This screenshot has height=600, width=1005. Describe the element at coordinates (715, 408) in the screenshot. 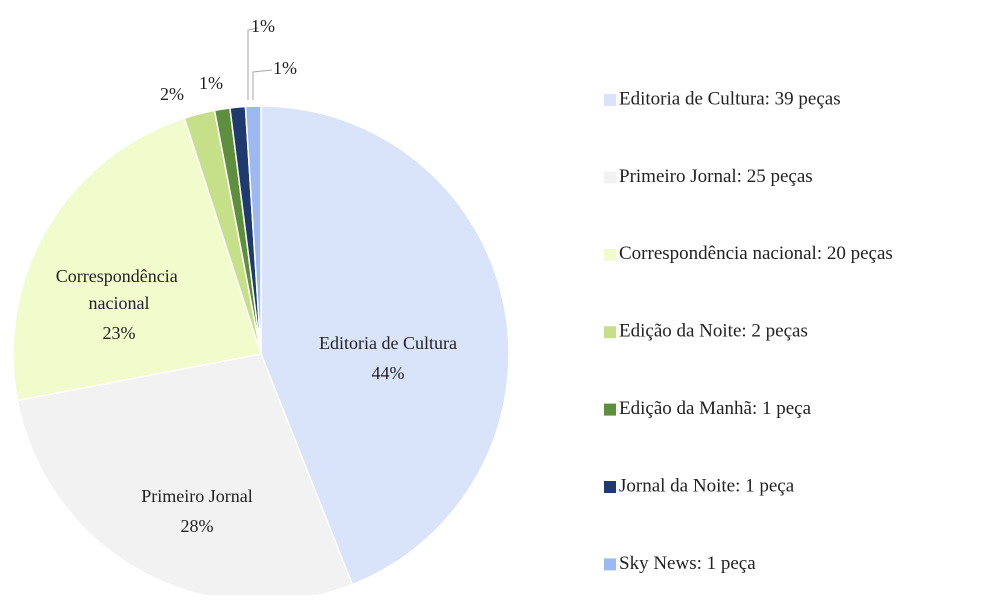

I see `legend-label: Edição da Manhã: 1 peça` at that location.